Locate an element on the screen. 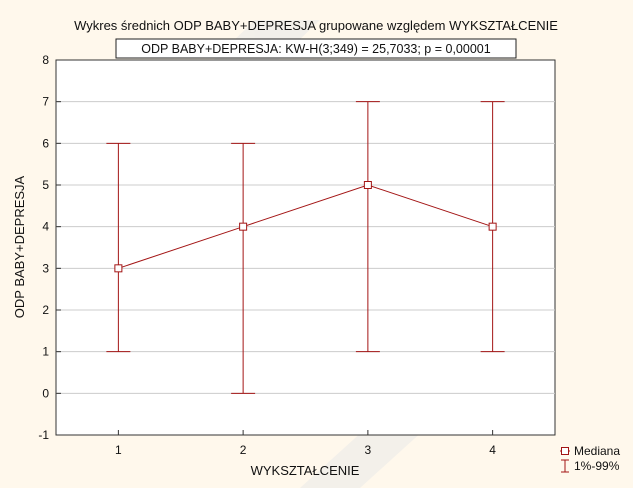 The width and height of the screenshot is (633, 488). y-tick-label: 2 is located at coordinates (45, 310).